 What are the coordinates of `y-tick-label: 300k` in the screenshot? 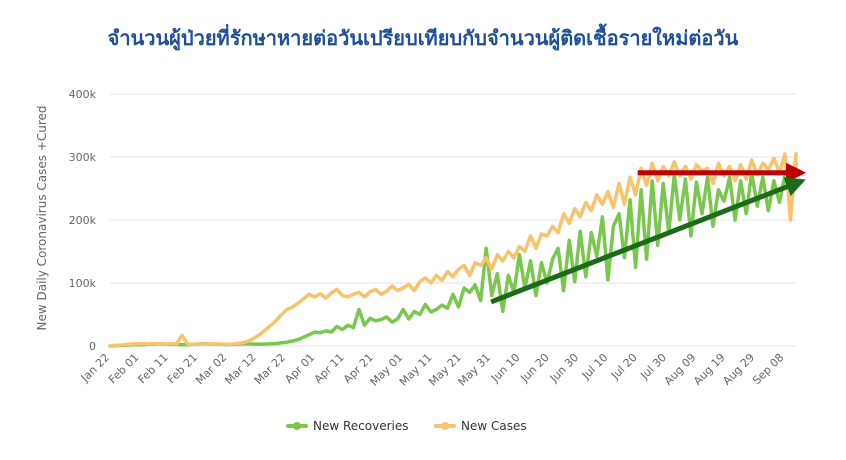 It's located at (83, 157).